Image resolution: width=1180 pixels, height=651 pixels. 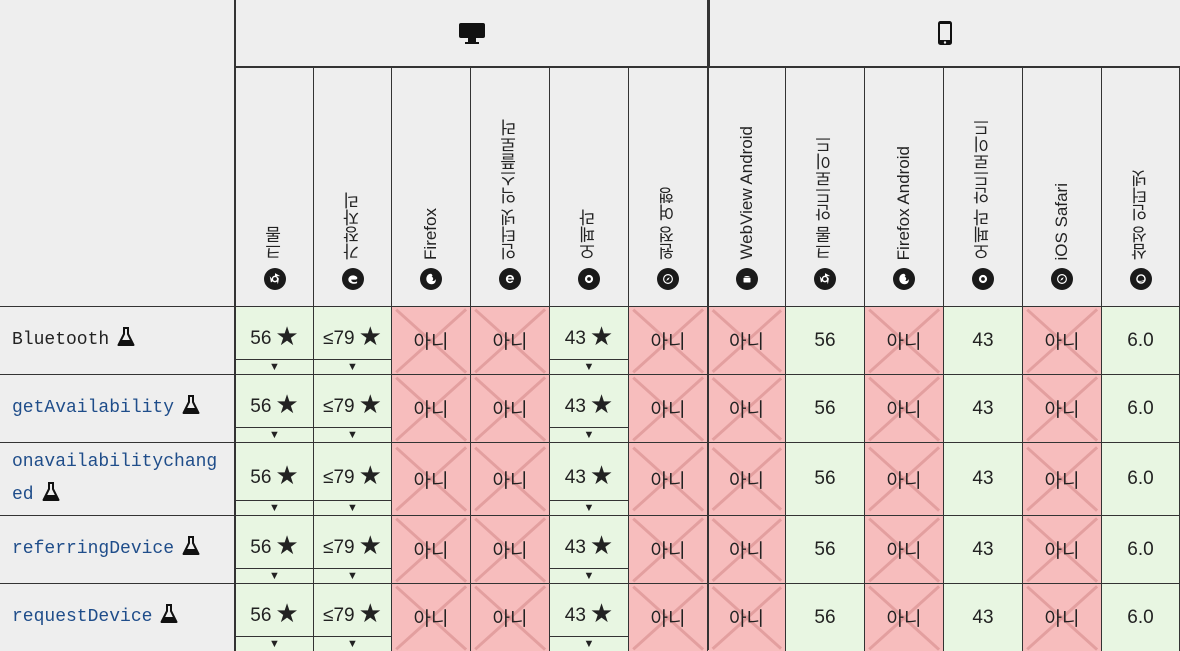 What do you see at coordinates (746, 193) in the screenshot?
I see `browser-name-text: WebView Android` at bounding box center [746, 193].